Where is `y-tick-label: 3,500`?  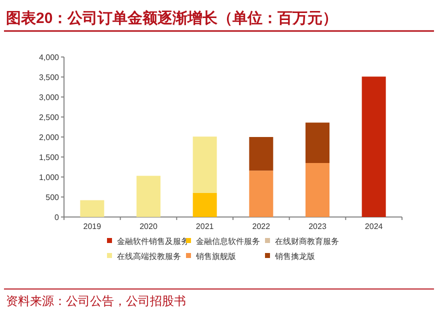
y-tick-label: 3,500 is located at coordinates (49, 77).